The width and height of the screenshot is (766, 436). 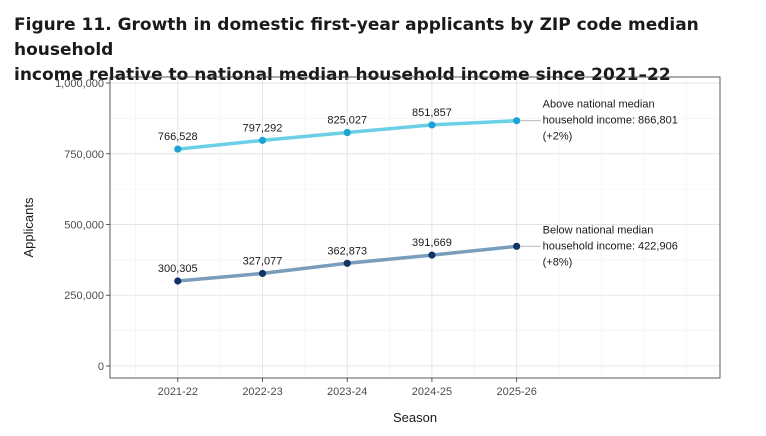 What do you see at coordinates (263, 128) in the screenshot?
I see `data-label: 797,292` at bounding box center [263, 128].